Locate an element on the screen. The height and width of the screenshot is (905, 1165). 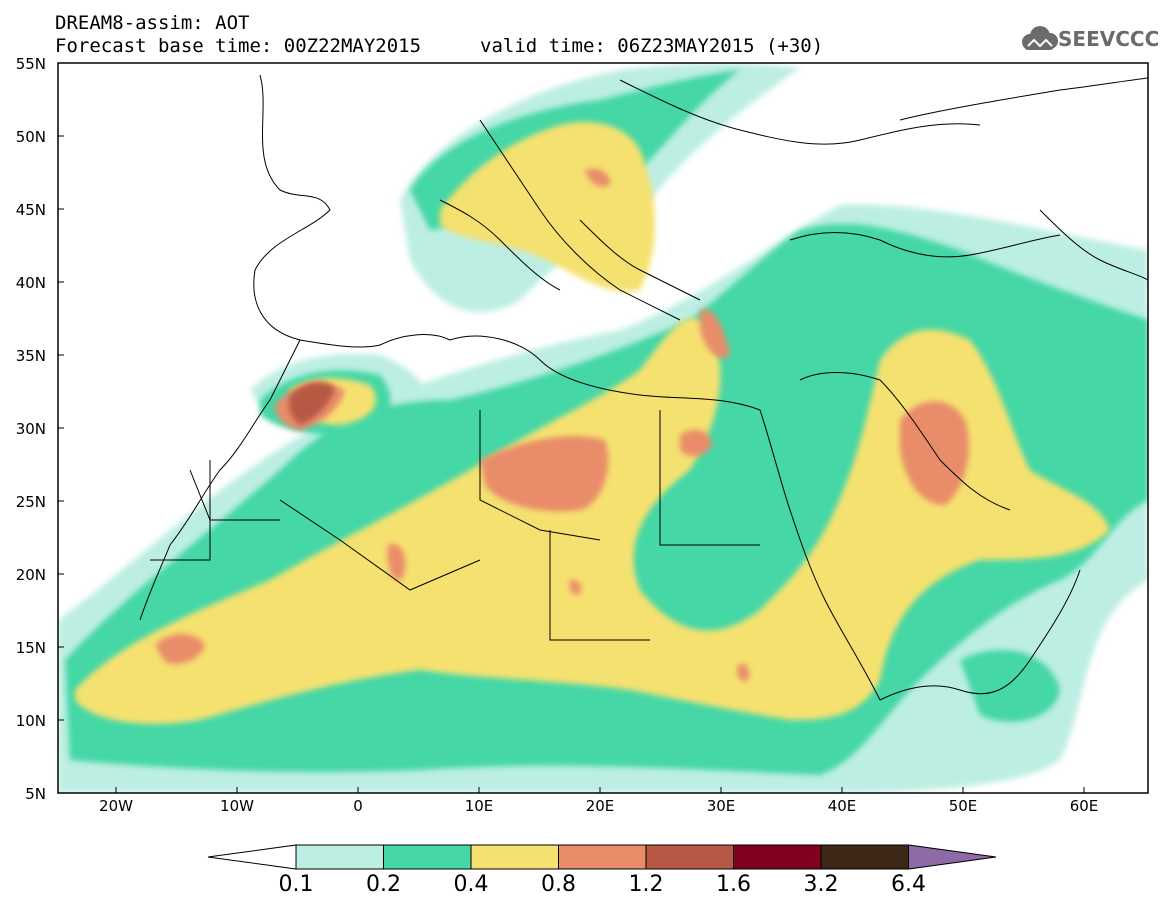
lon-label: 20W is located at coordinates (116, 806).